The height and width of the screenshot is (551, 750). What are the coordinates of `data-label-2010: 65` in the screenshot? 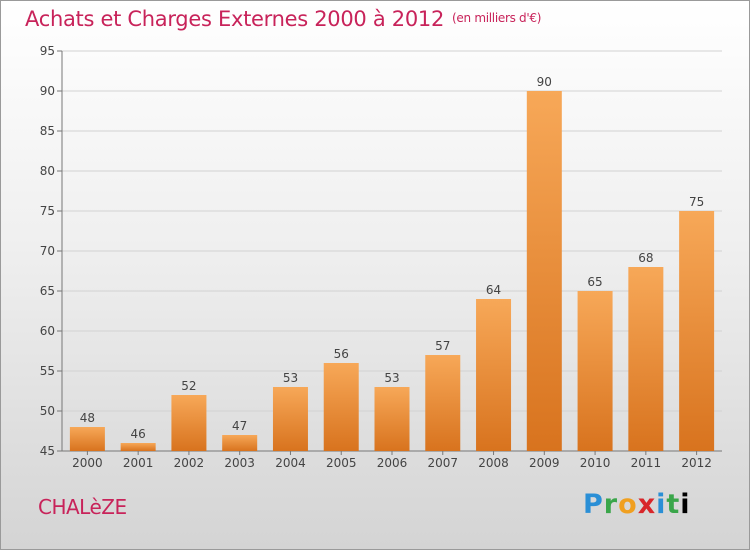 It's located at (594, 282).